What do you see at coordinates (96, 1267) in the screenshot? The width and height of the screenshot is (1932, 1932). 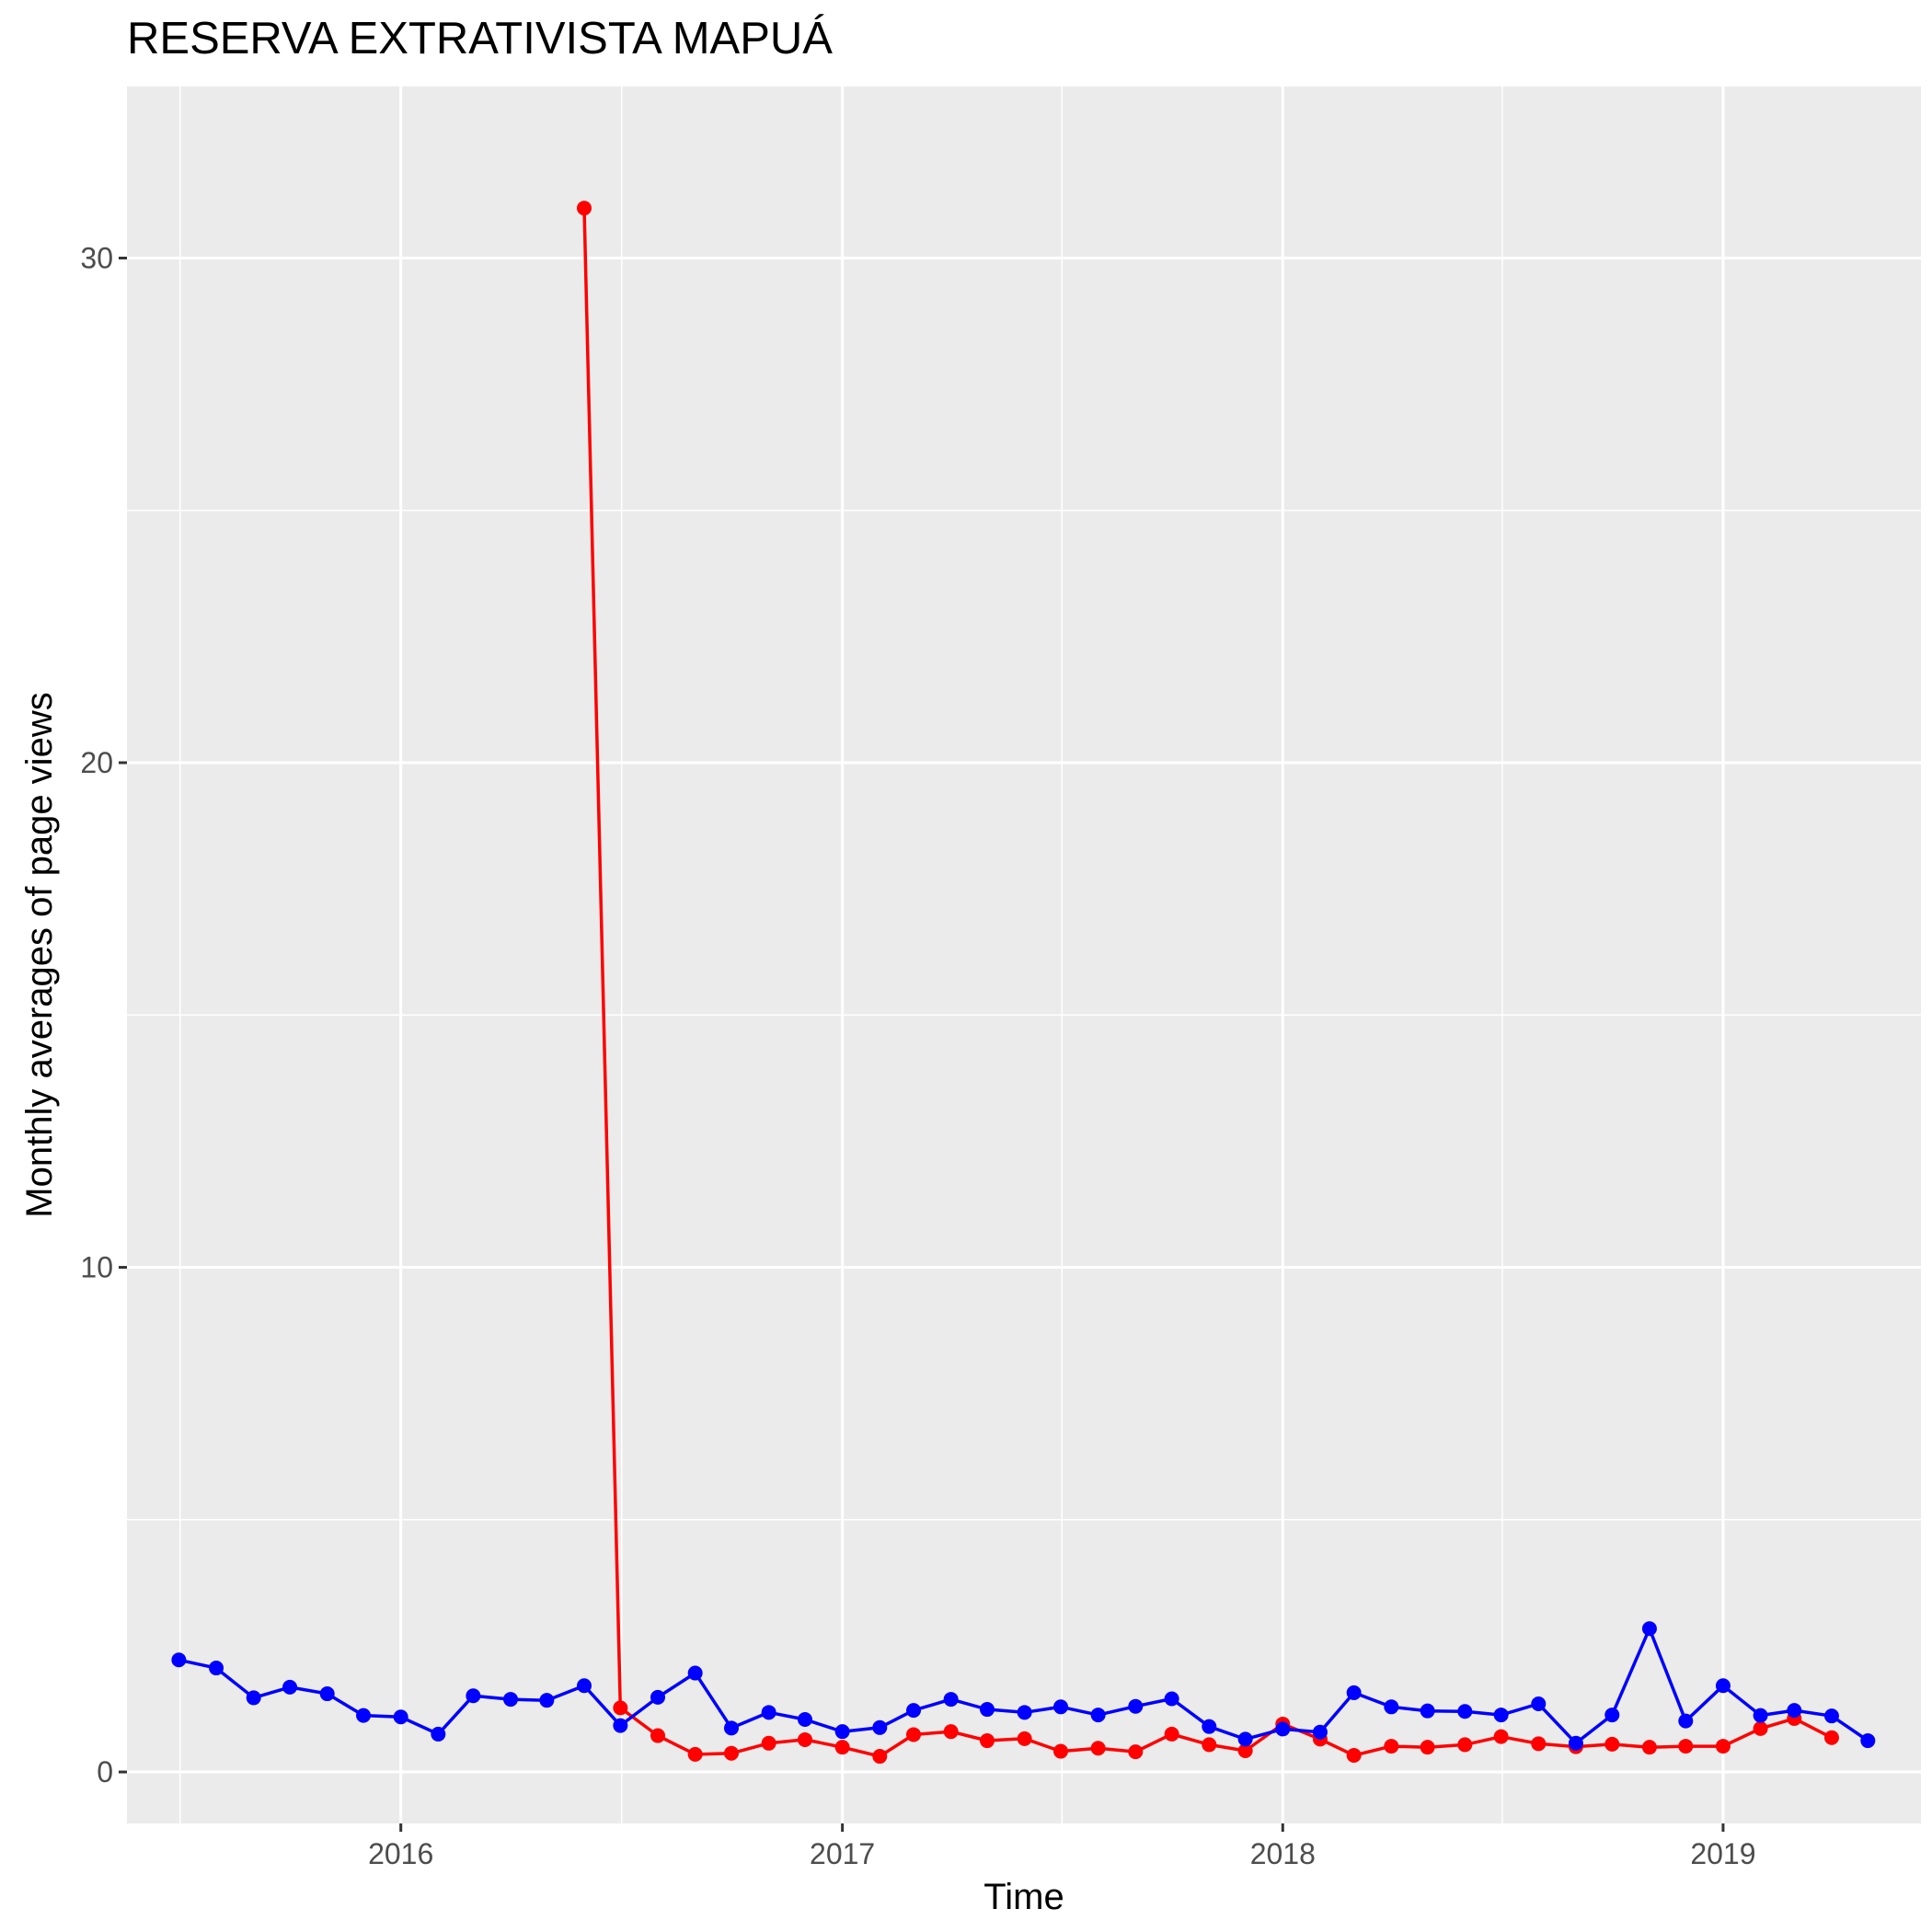 I see `y-tick-label: 10` at bounding box center [96, 1267].